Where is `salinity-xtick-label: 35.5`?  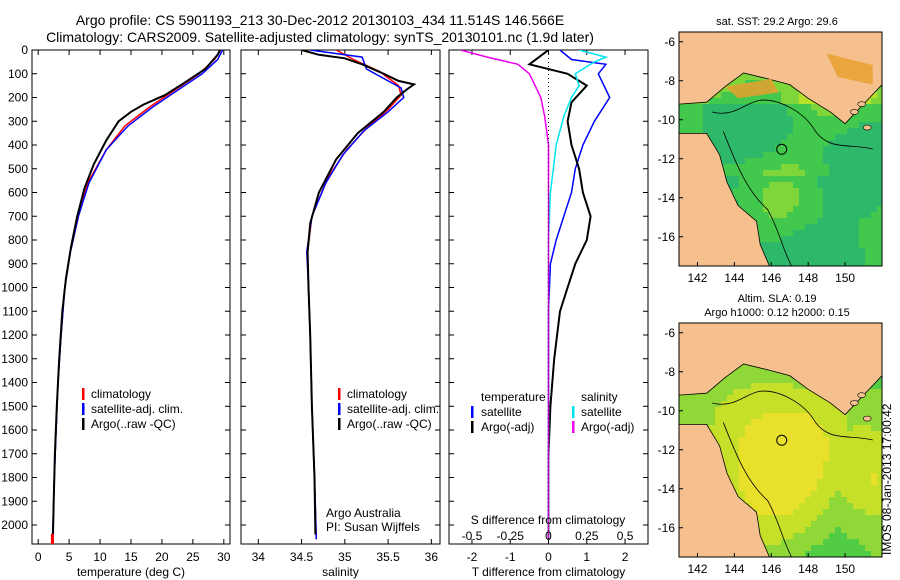
salinity-xtick-label: 35.5 is located at coordinates (388, 557).